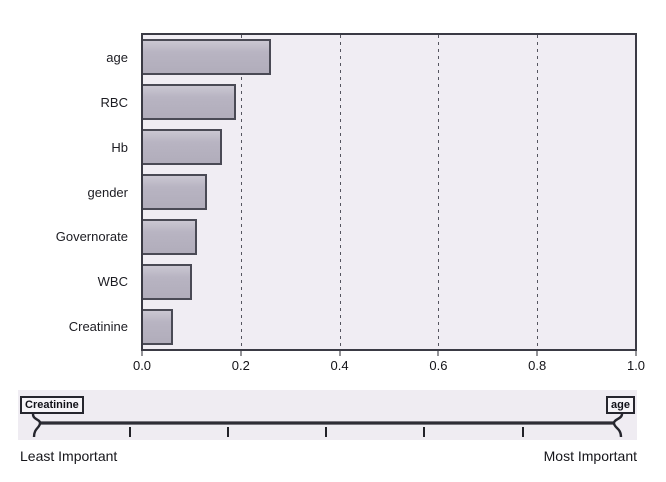 The height and width of the screenshot is (482, 666). I want to click on bar-Hb, so click(182, 147).